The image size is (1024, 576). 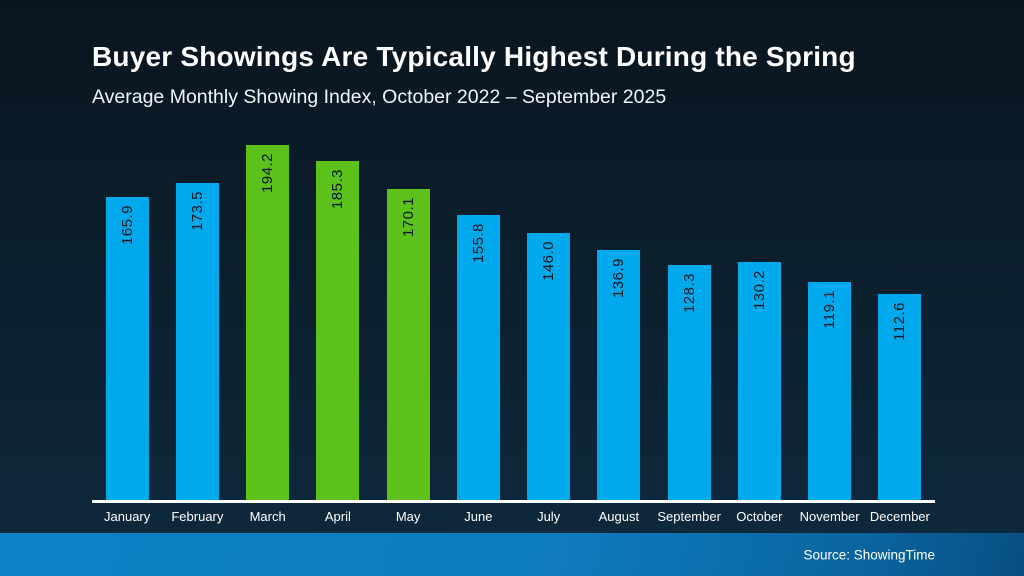 What do you see at coordinates (197, 341) in the screenshot?
I see `bar-february: 173.5` at bounding box center [197, 341].